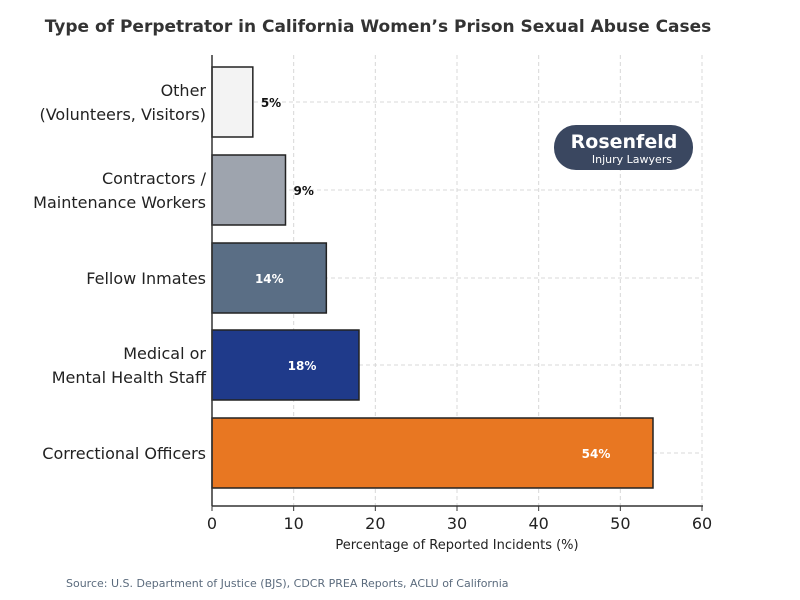 The image size is (800, 600). What do you see at coordinates (164, 353) in the screenshot?
I see `category-label: Medical or` at bounding box center [164, 353].